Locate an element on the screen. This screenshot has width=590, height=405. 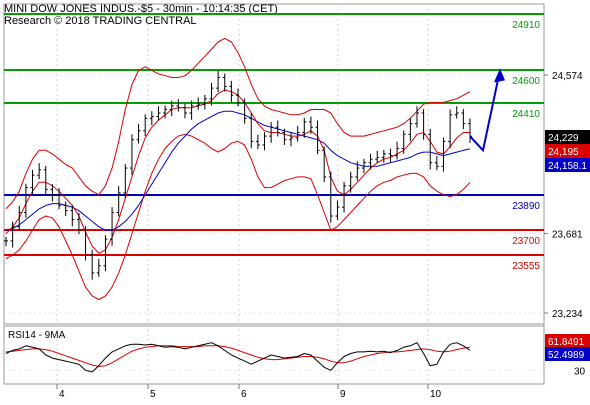
rsi-axis-labels: 30 61.8491 52.4989 is located at coordinates (567, 355).